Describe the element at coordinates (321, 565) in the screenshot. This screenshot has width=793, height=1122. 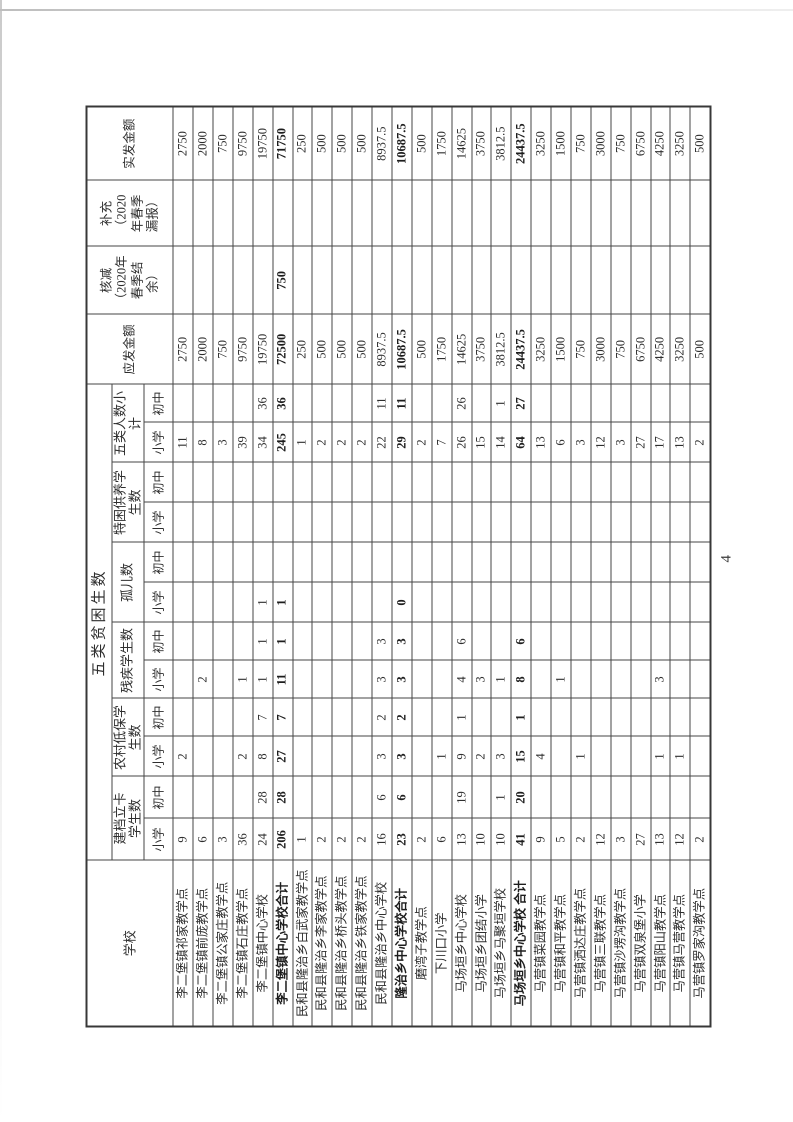
I see `table-row: 民和县隆治乡李家教学点 2 2 500 500` at that location.